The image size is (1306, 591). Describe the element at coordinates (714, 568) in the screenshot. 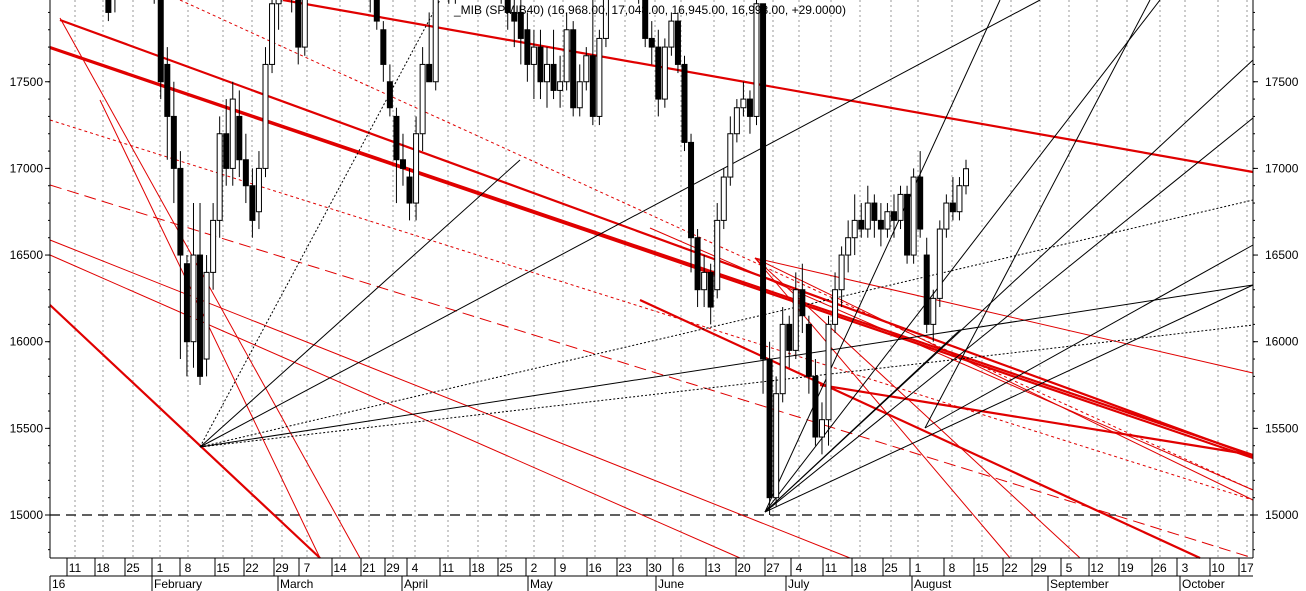

I see `x-day-label: 13` at that location.